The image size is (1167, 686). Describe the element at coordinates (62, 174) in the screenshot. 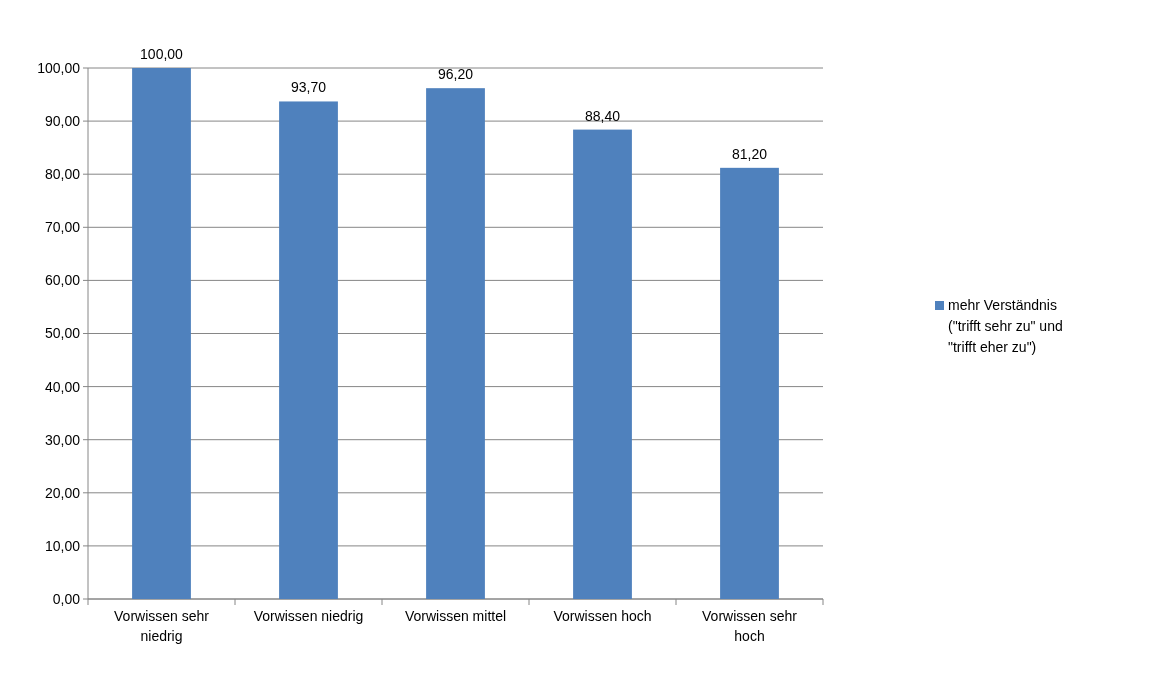

I see `y-tick-label: 80,00` at that location.